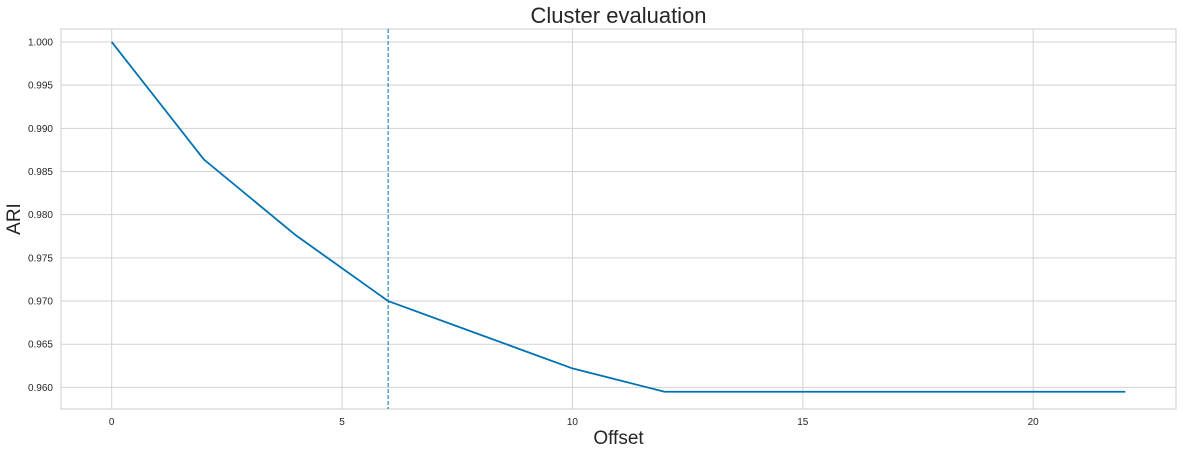 Image resolution: width=1183 pixels, height=454 pixels. Describe the element at coordinates (40, 345) in the screenshot. I see `y-tick-label: 0.965` at that location.